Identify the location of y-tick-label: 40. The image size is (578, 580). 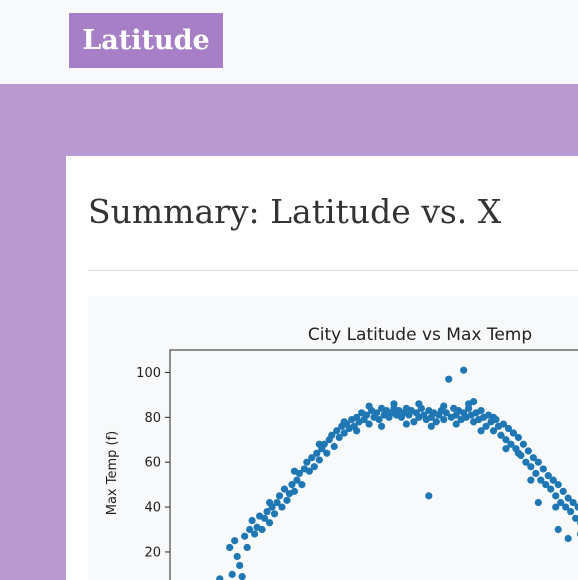
(152, 508).